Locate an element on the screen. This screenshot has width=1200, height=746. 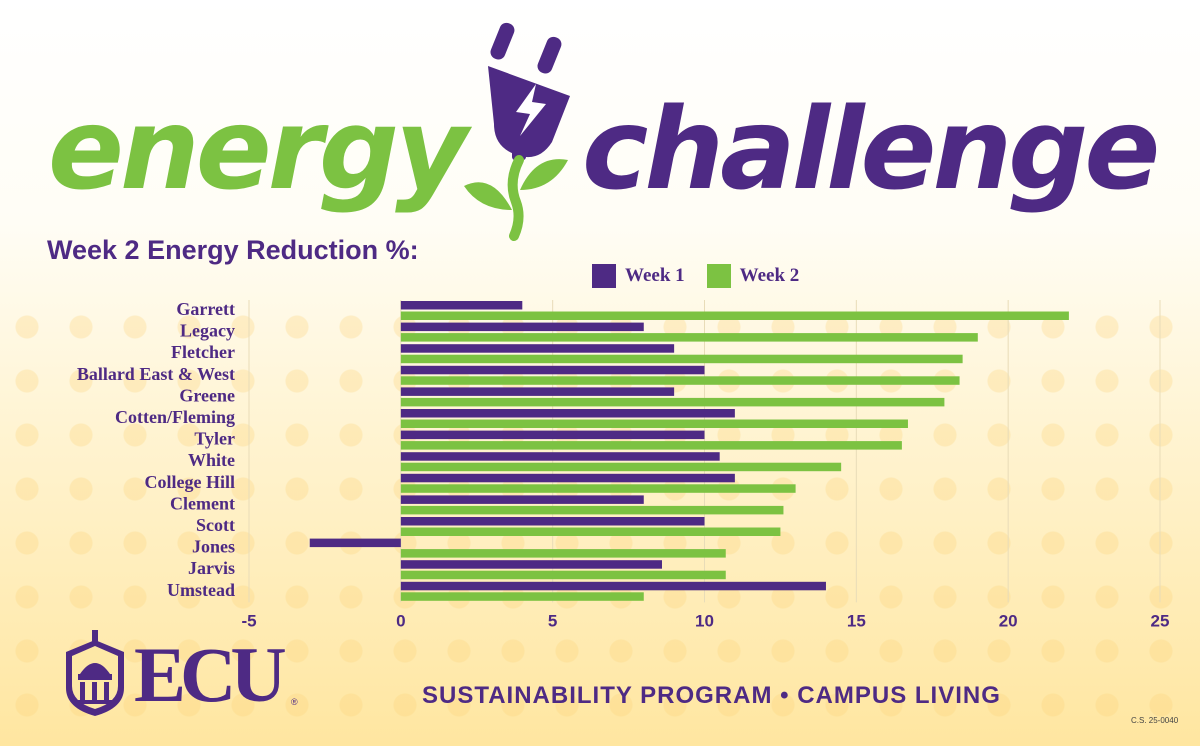
document-code: C.S. 25-0040 is located at coordinates (1155, 720).